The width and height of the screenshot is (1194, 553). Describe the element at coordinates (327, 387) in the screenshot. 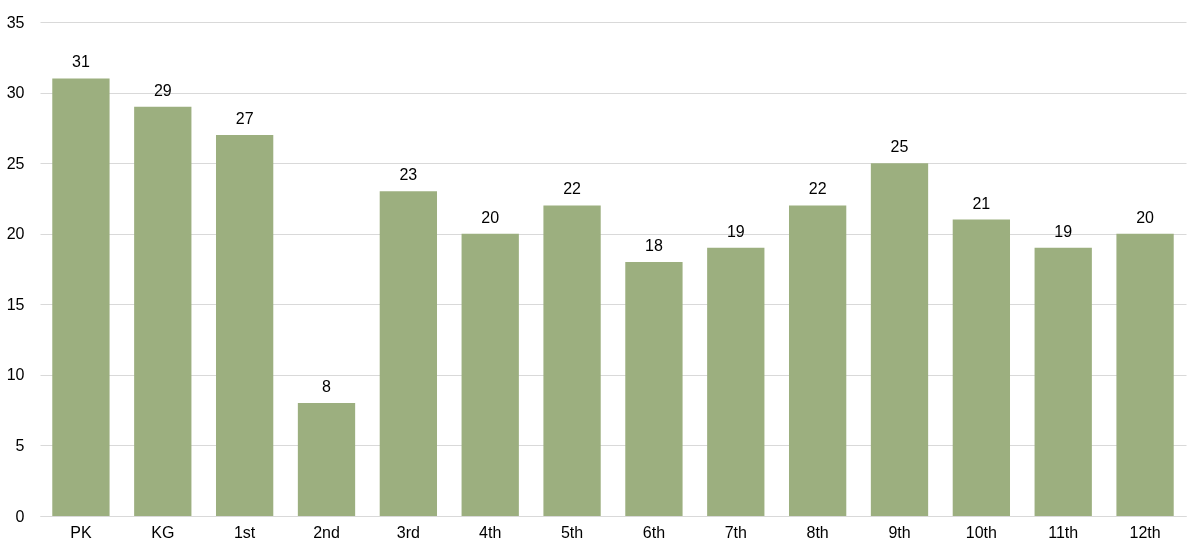

I see `data-label: 8` at that location.